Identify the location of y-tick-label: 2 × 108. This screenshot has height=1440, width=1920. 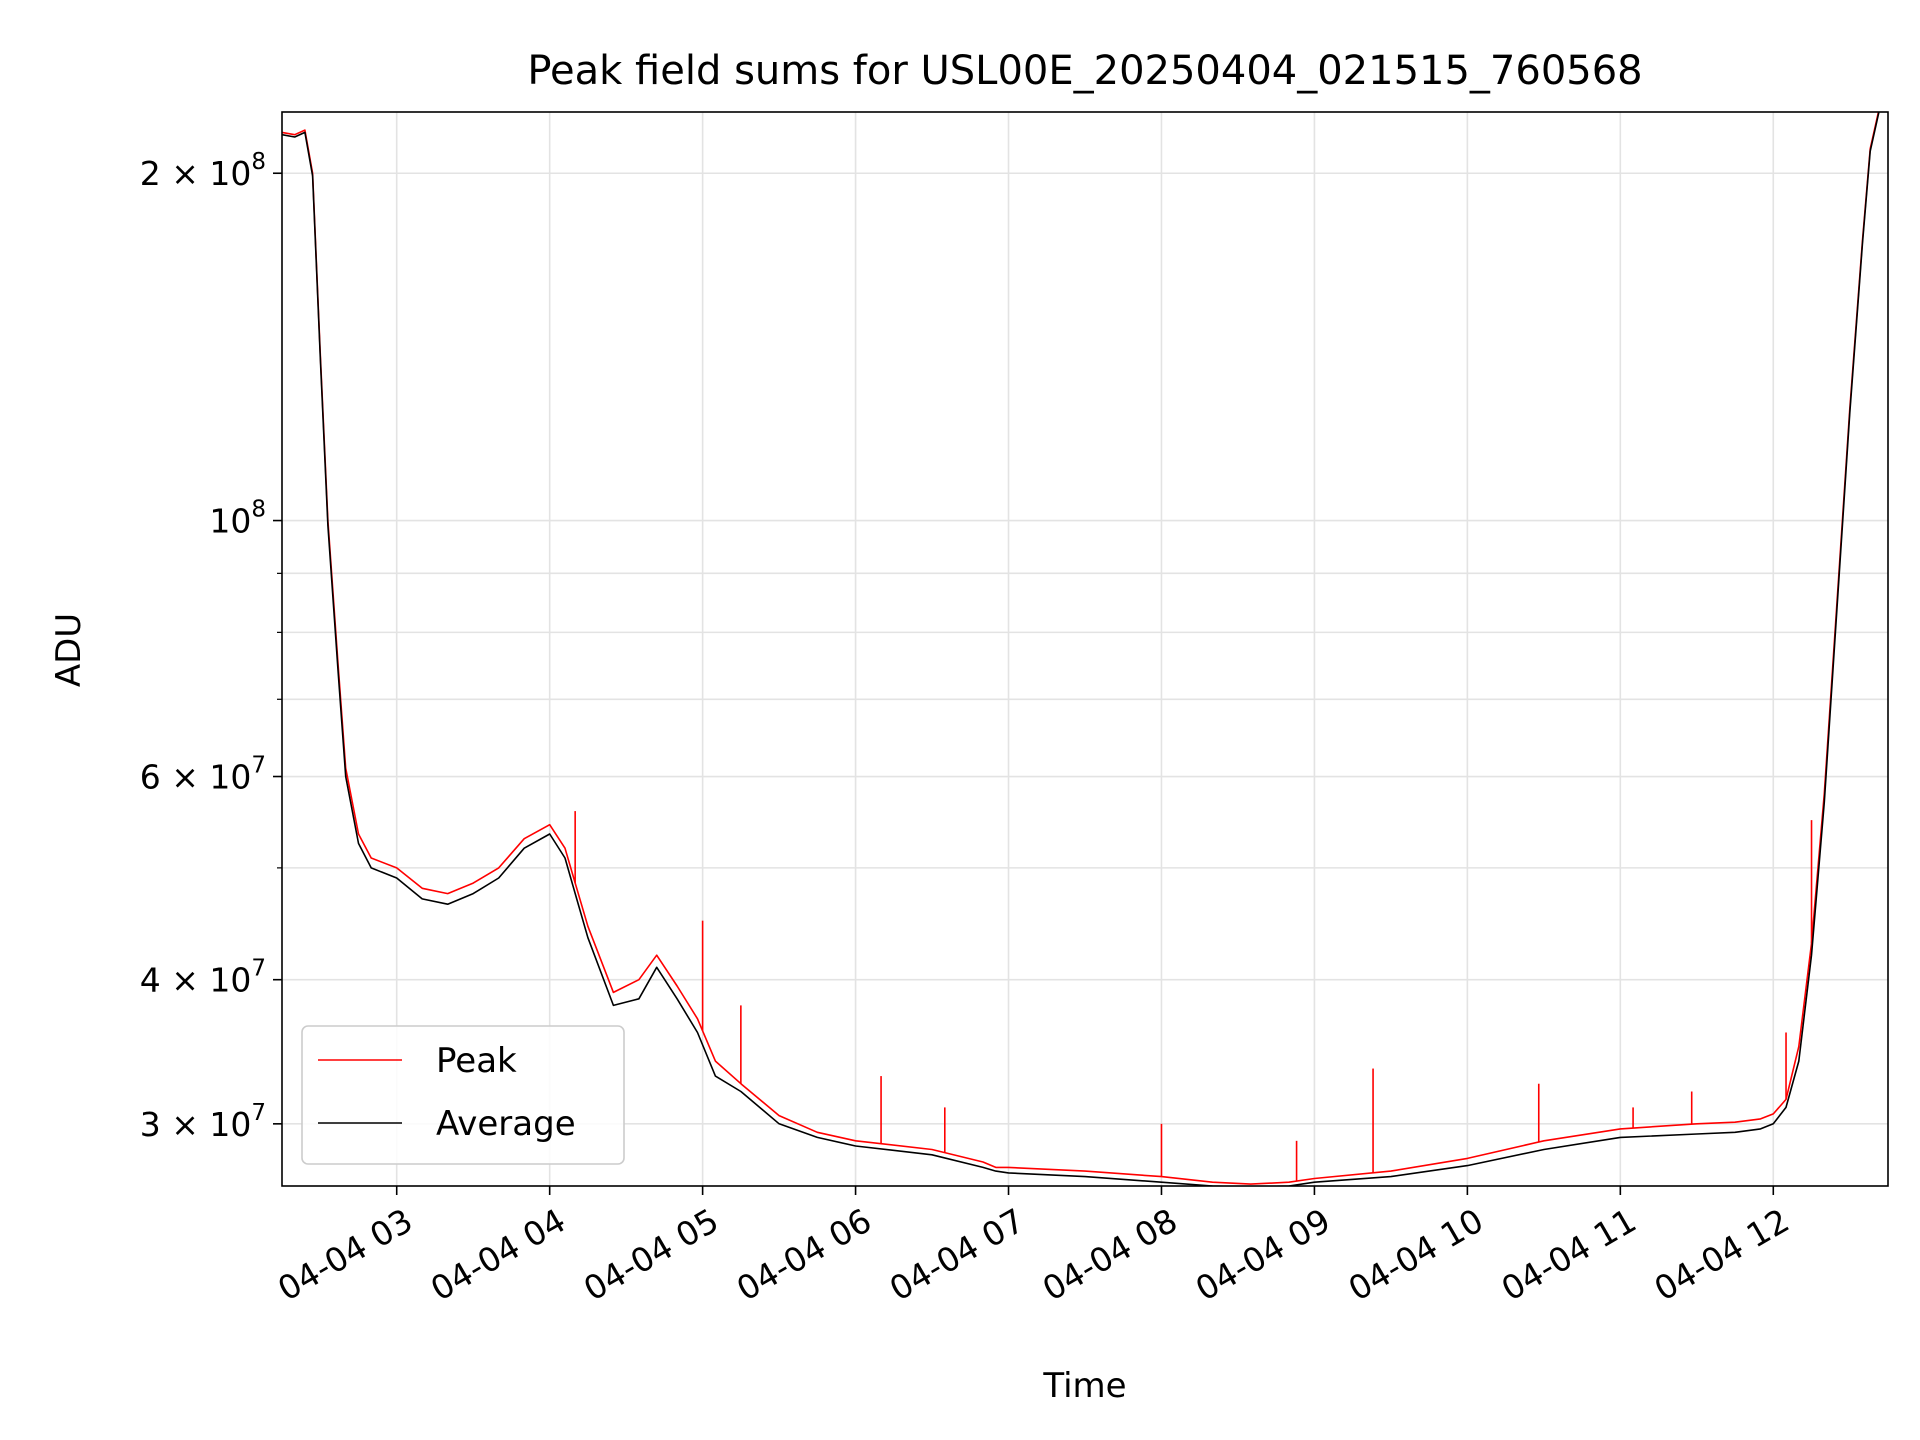
(203, 171).